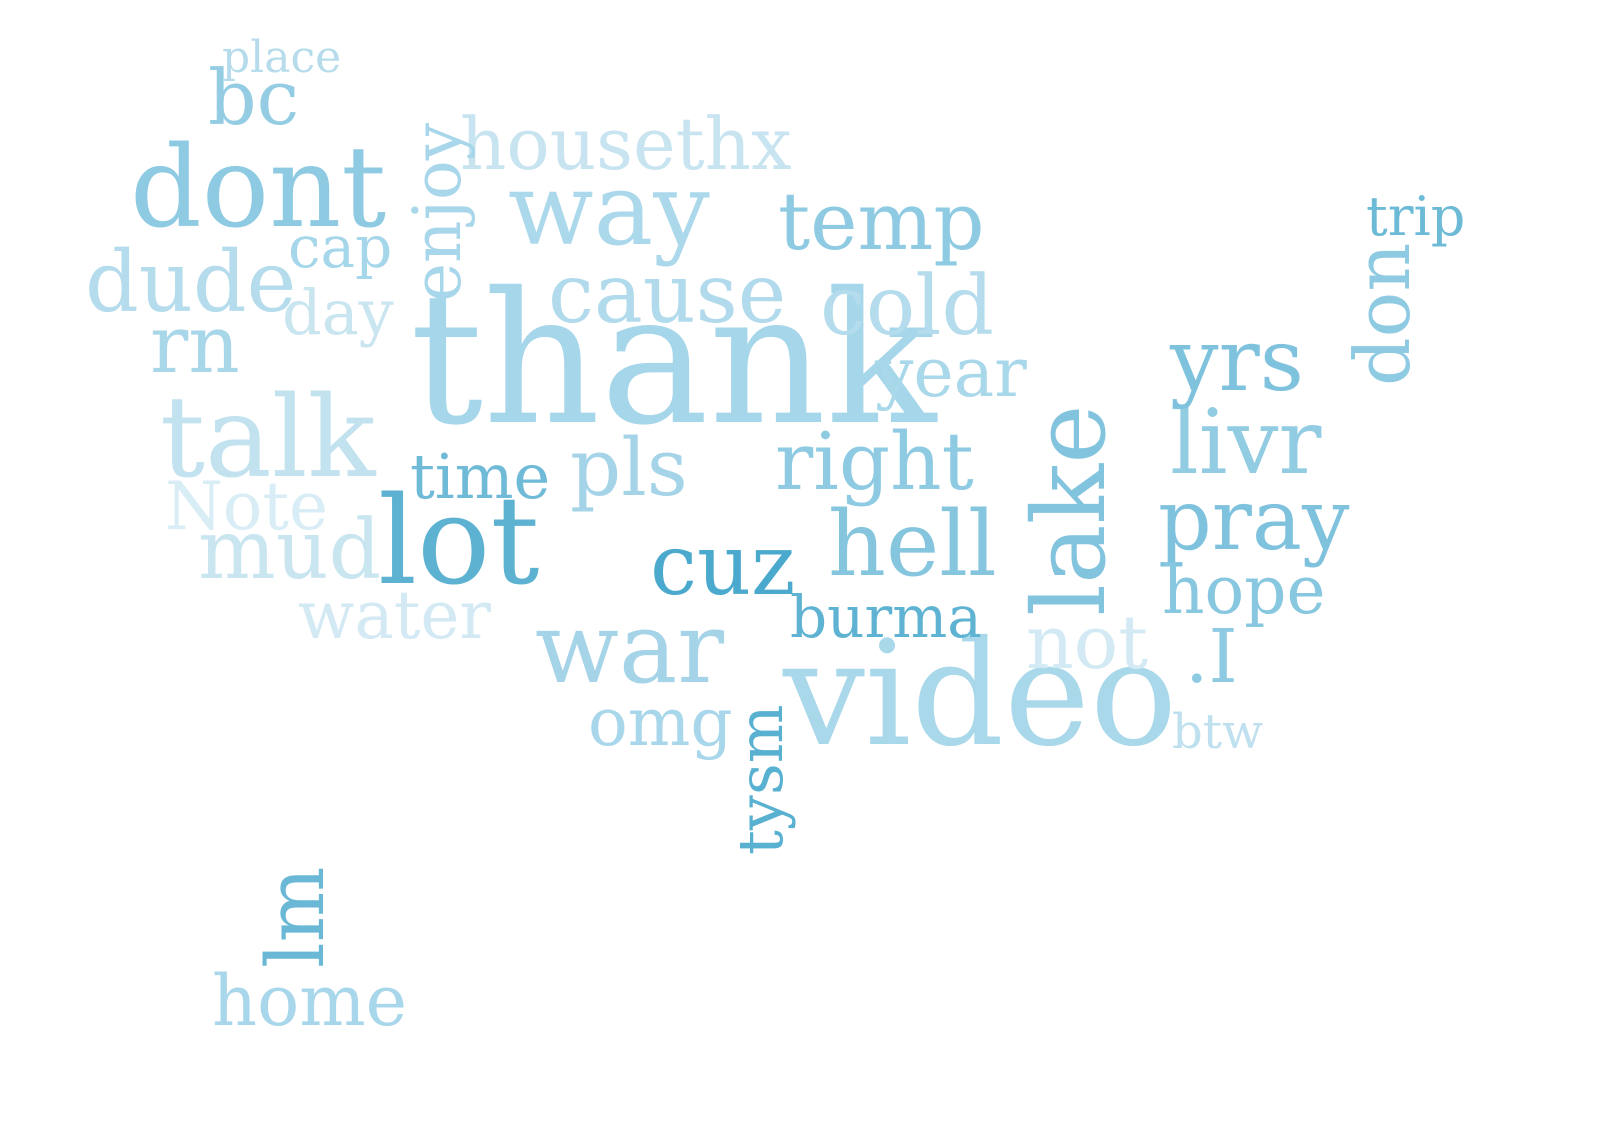 Image resolution: width=1600 pixels, height=1148 pixels. What do you see at coordinates (1244, 590) in the screenshot?
I see `word-hope: hope` at bounding box center [1244, 590].